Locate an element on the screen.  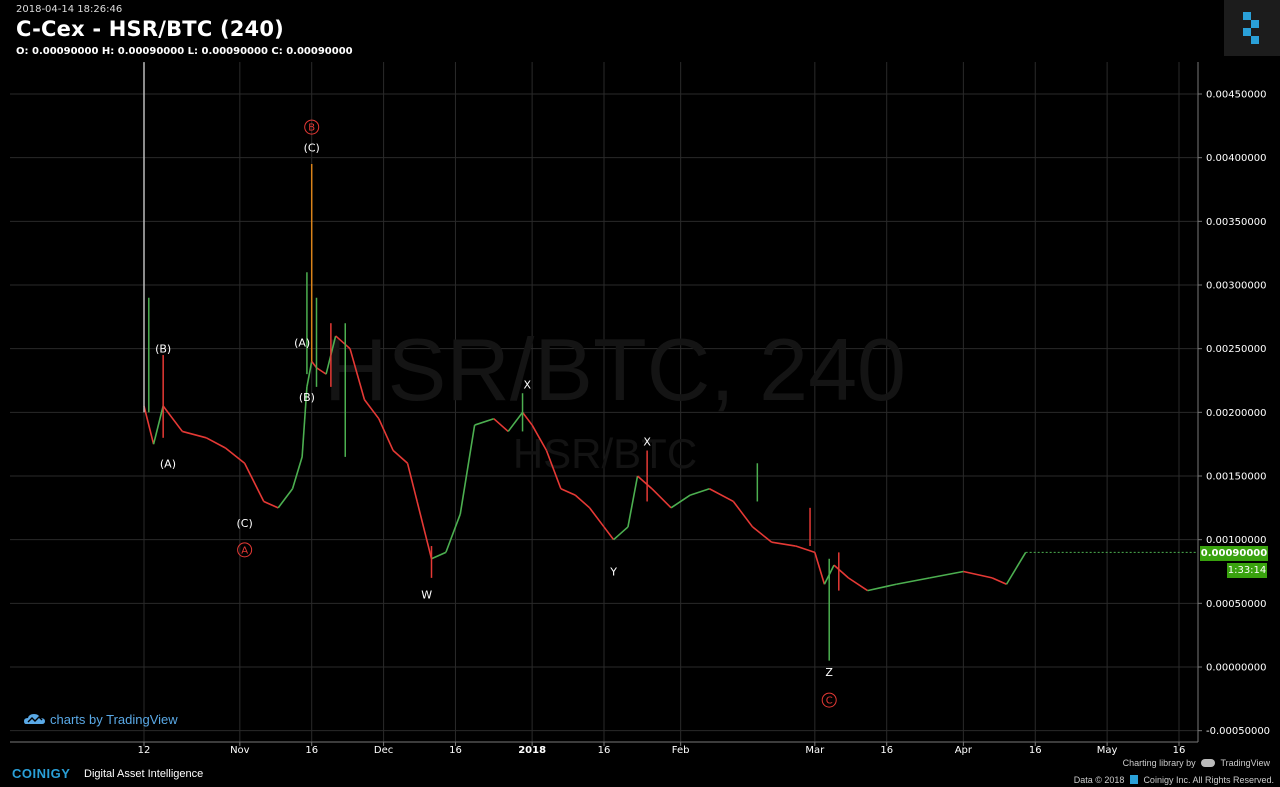
coinigy-small-icon is located at coordinates (1133, 779).